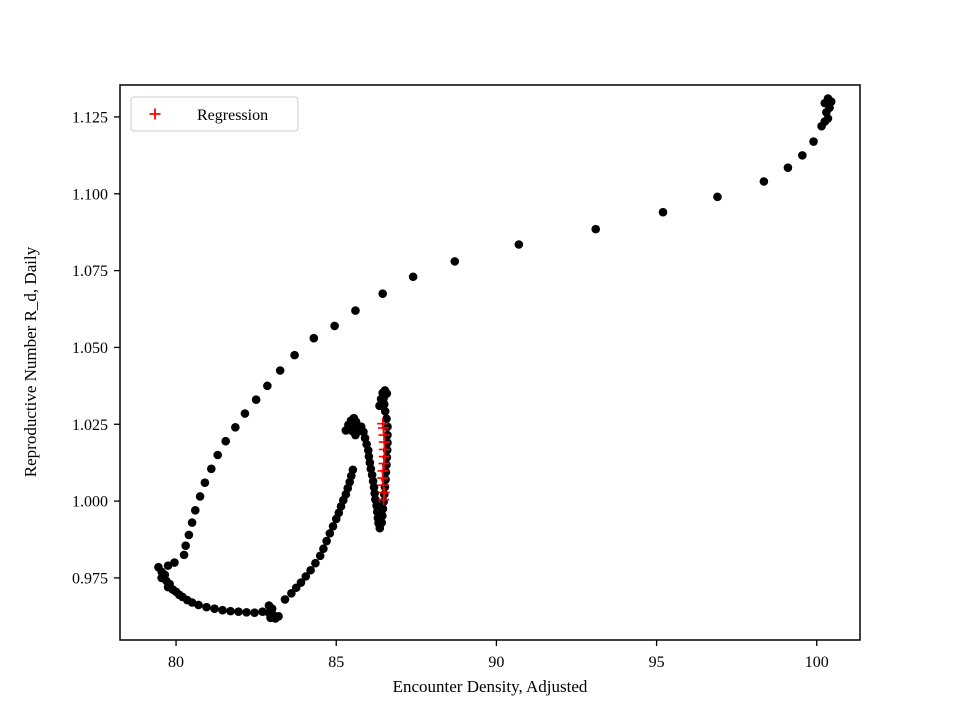 The image size is (960, 720). I want to click on x-axis-ticks: 80 85 90 95 100, so click(498, 655).